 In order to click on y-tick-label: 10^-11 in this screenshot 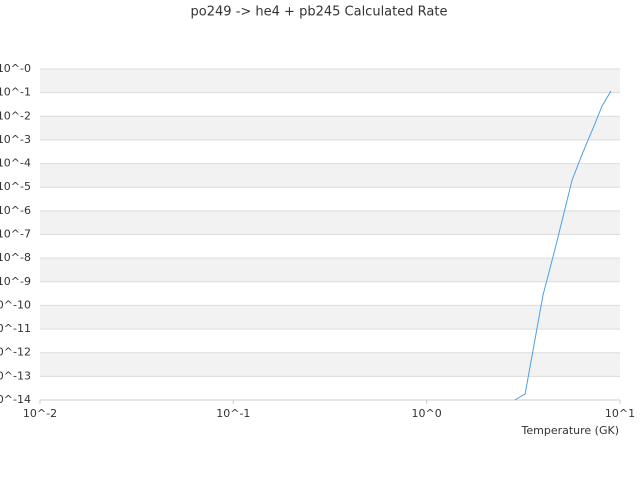, I will do `click(15, 328)`.